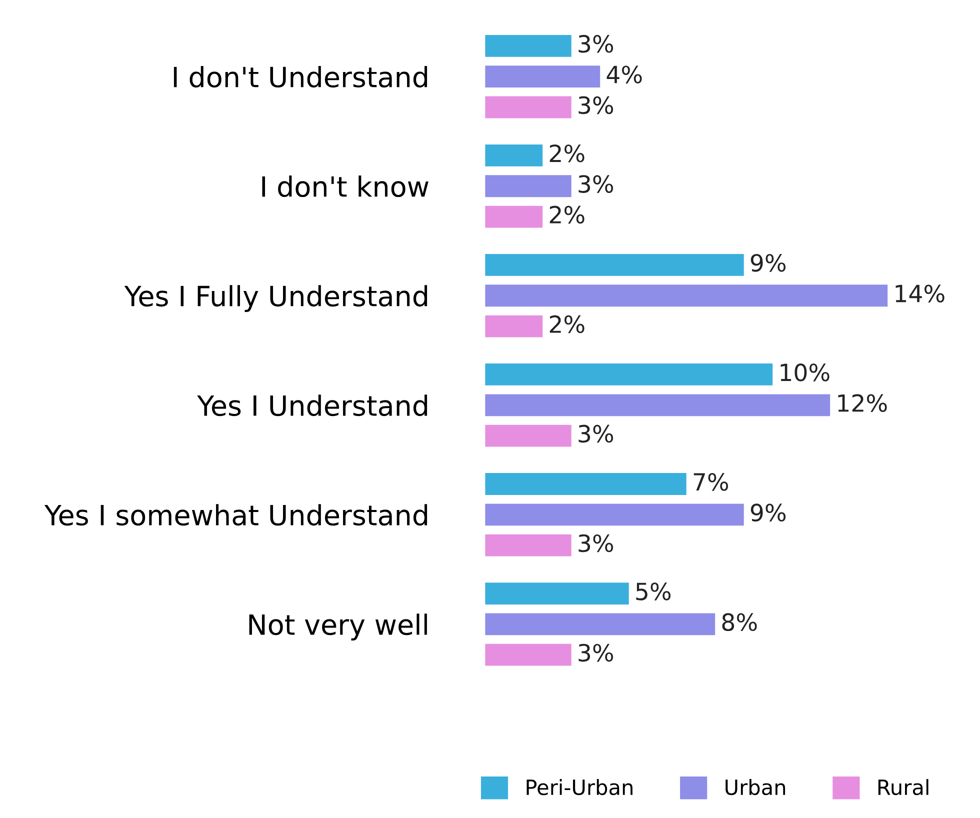 The image size is (980, 818). What do you see at coordinates (653, 591) in the screenshot?
I see `data-label: 5%` at bounding box center [653, 591].